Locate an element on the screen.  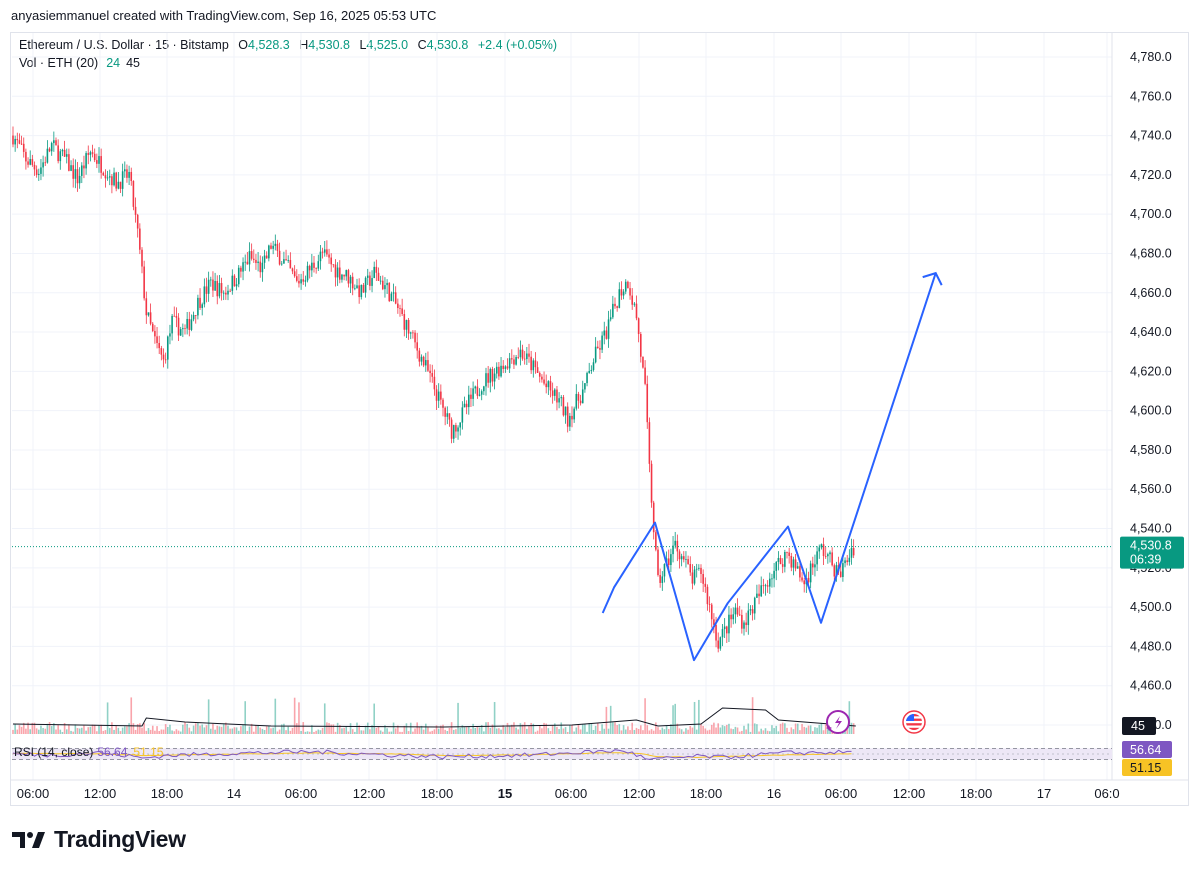
high-value: 4,530.8 is located at coordinates (329, 45).